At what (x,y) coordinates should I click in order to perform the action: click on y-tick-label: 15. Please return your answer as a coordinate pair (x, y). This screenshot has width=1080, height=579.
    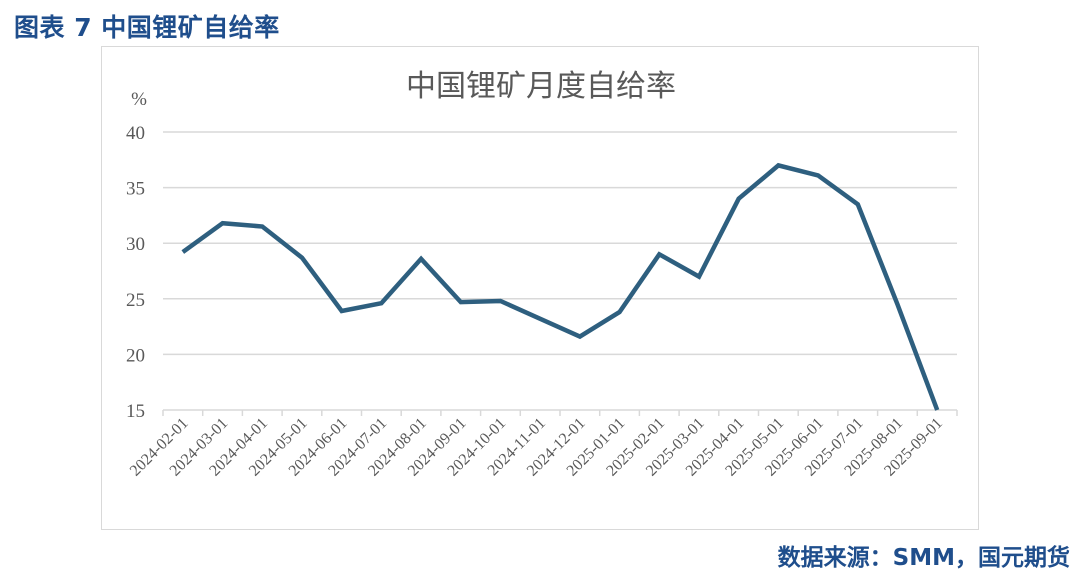
    Looking at the image, I should click on (135, 411).